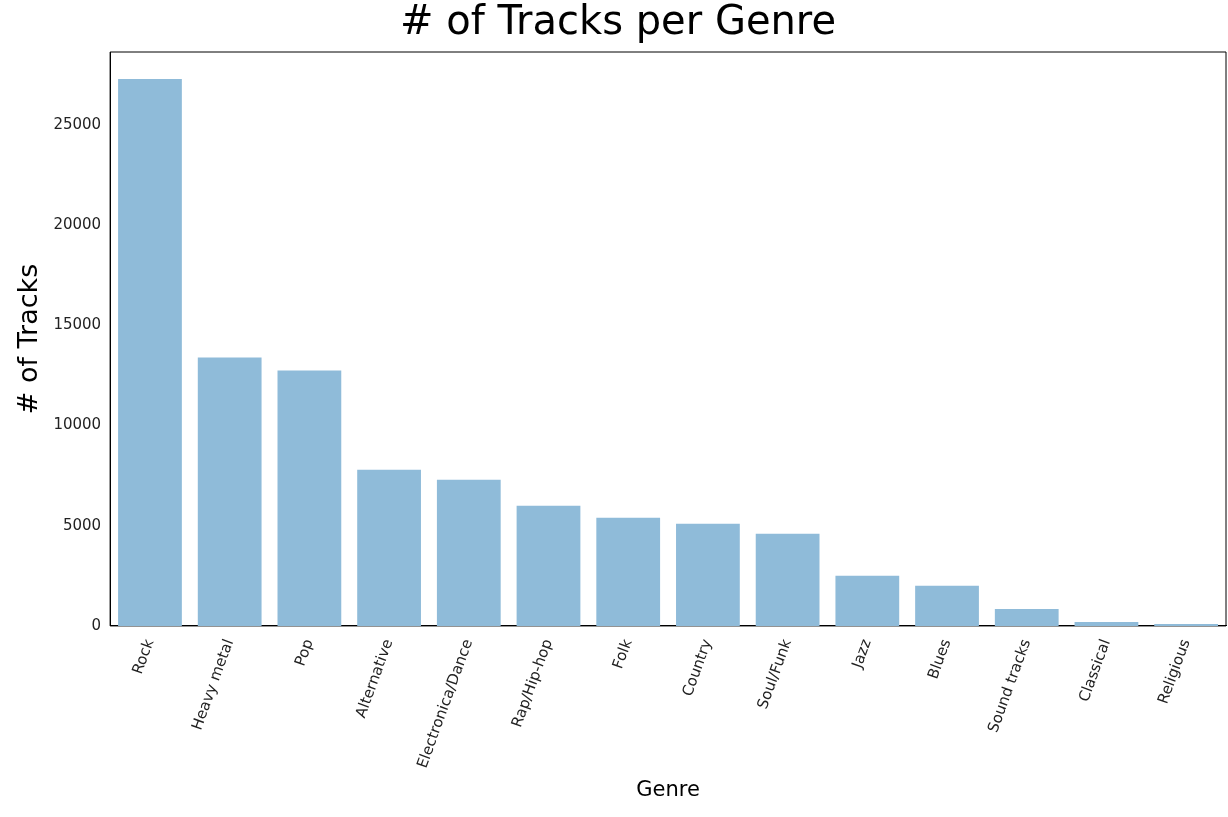 The width and height of the screenshot is (1228, 817). Describe the element at coordinates (77, 424) in the screenshot. I see `y-tick-label: 10000` at that location.